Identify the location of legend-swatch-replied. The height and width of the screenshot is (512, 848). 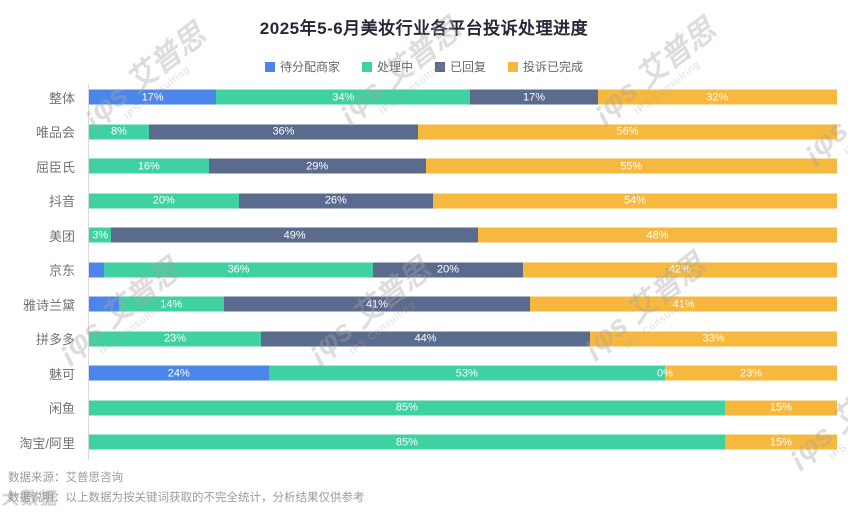
(440, 66).